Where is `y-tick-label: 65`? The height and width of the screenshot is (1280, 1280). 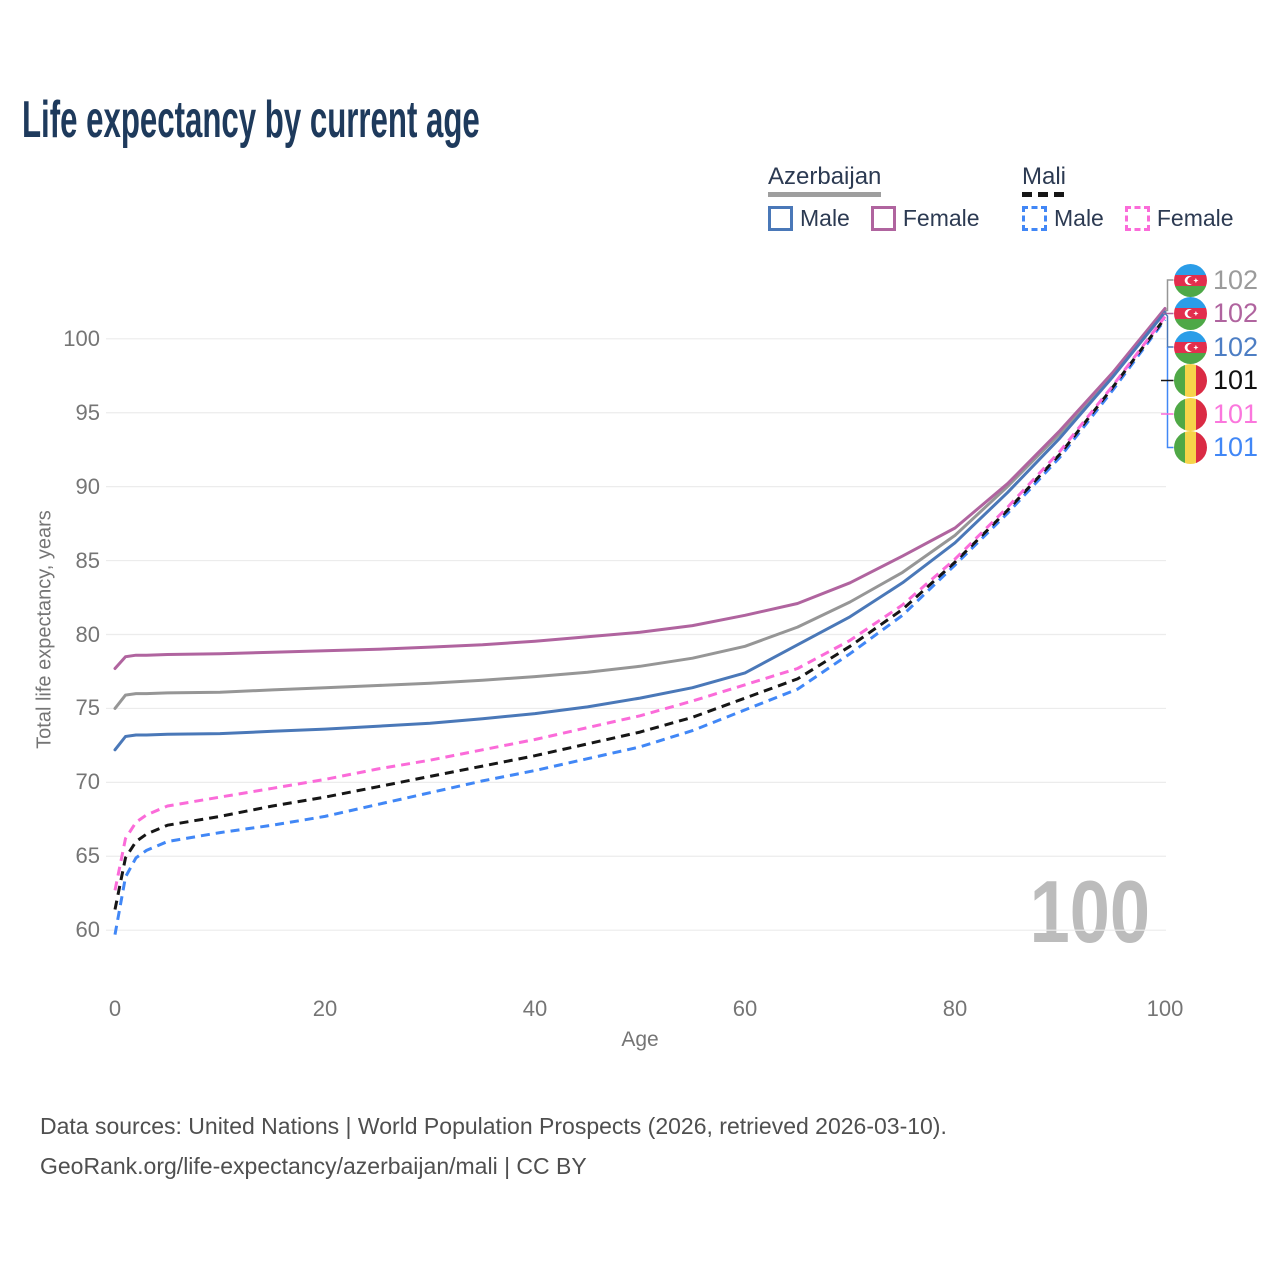 y-tick-label: 65 is located at coordinates (87, 856).